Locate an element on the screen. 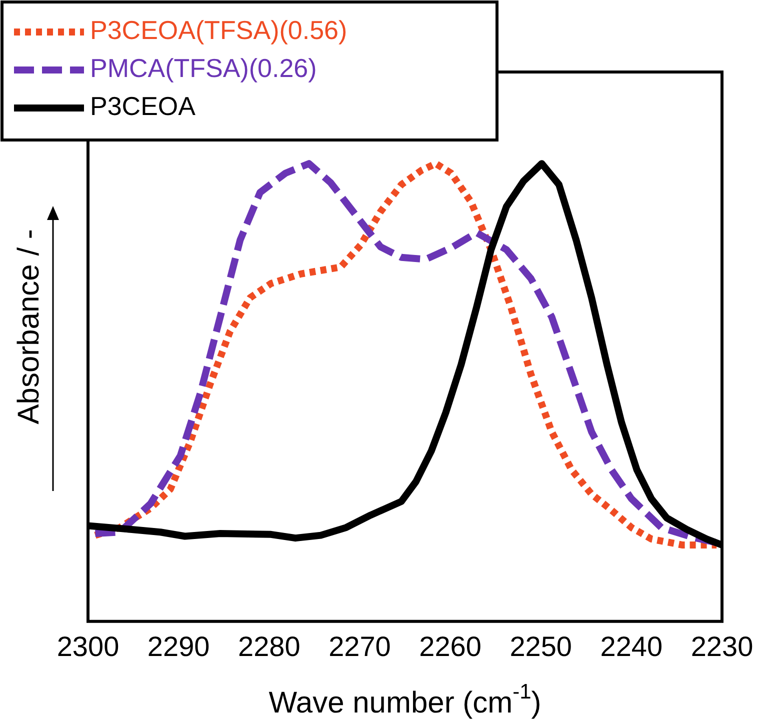  x-tick-label: 2240 is located at coordinates (631, 646).